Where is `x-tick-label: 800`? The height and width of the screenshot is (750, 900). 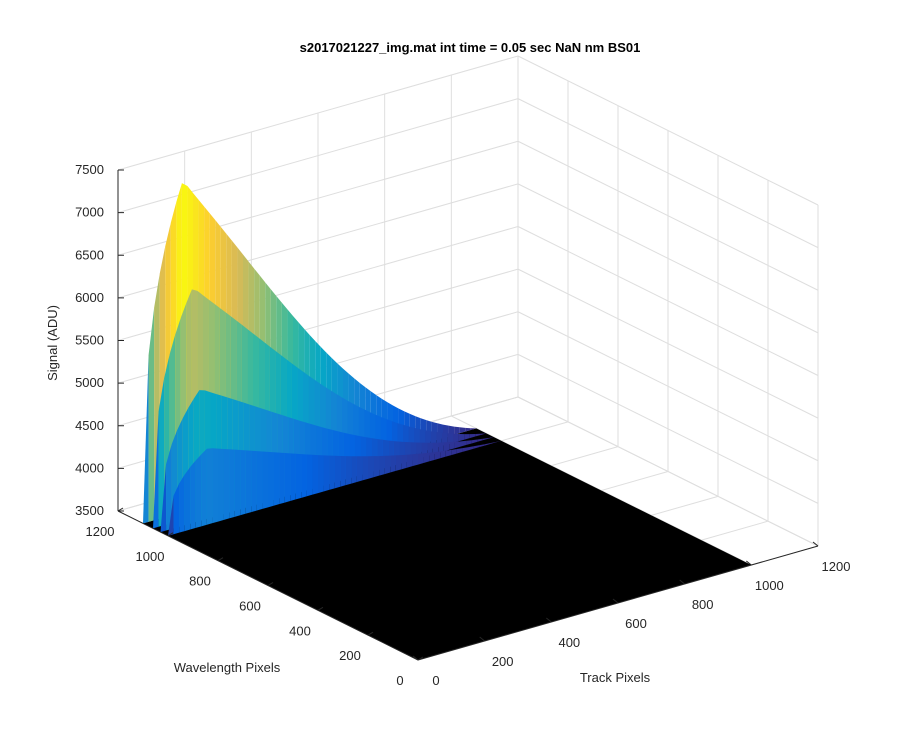
x-tick-label: 800 is located at coordinates (703, 604).